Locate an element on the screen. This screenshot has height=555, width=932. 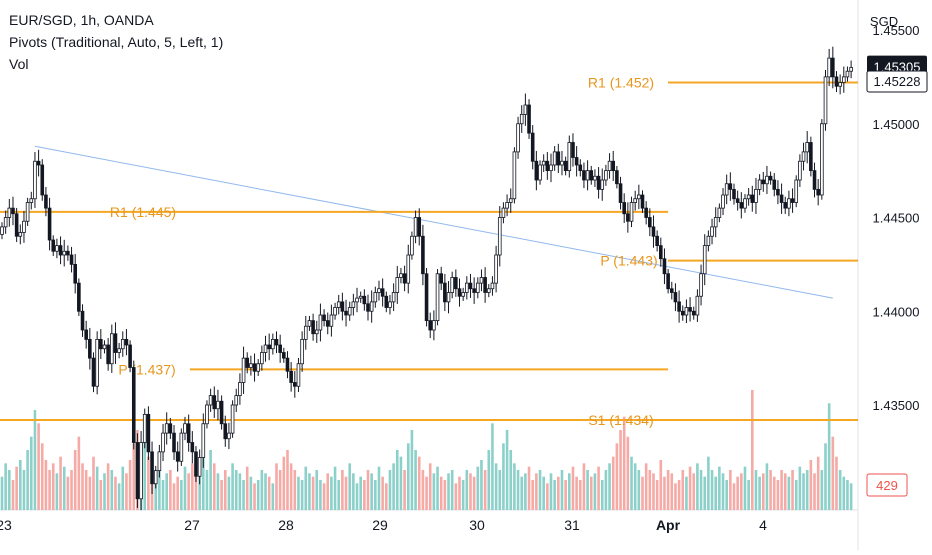
pivot-label: P (1.437) is located at coordinates (146, 369).